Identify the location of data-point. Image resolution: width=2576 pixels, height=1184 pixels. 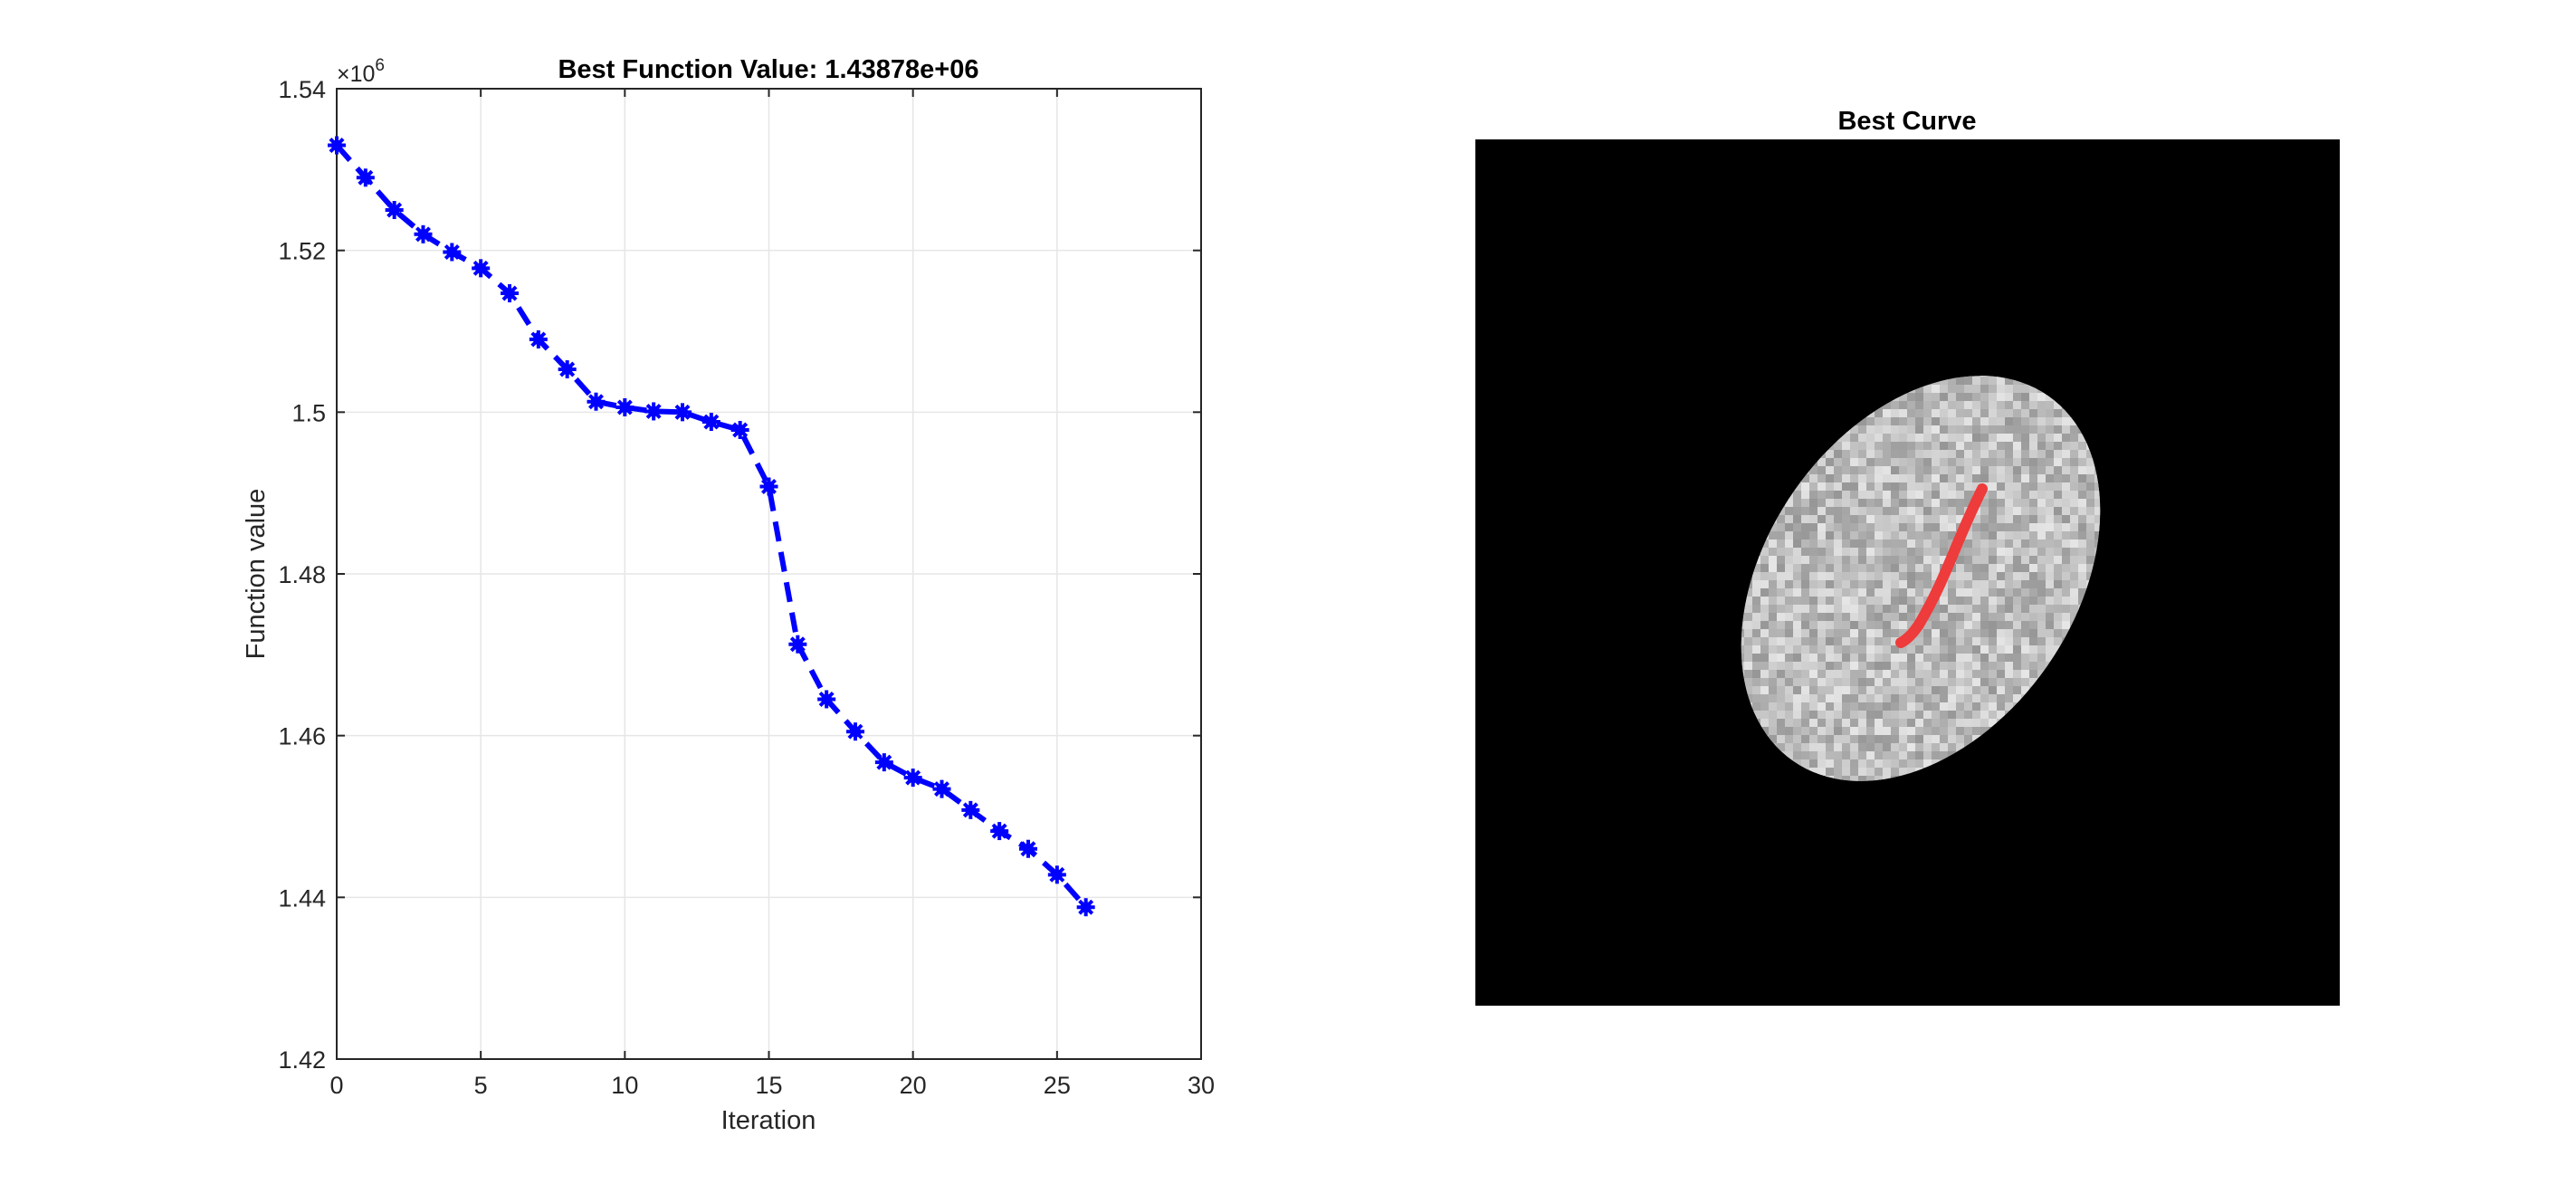
(596, 401).